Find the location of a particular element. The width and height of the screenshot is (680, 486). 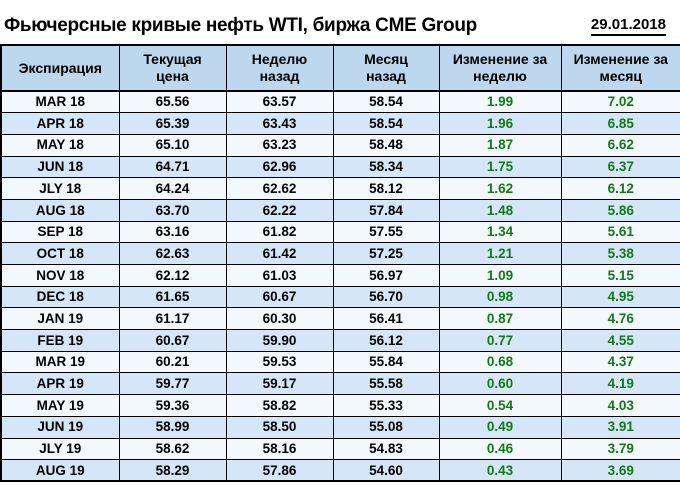

cell-current-price: 65.10 is located at coordinates (172, 145).